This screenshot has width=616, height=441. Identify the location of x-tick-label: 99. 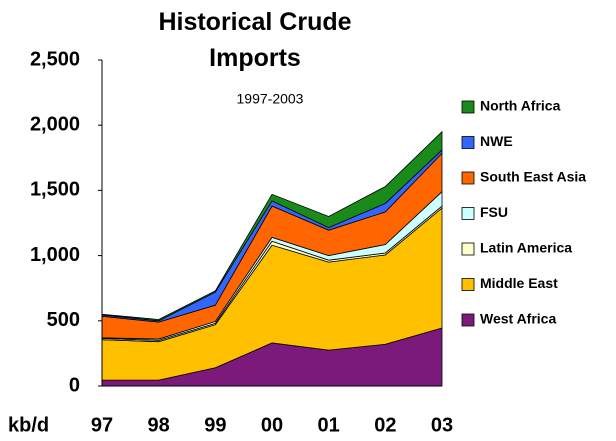
(215, 425).